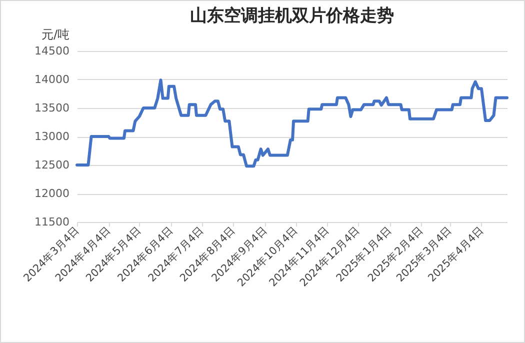 This screenshot has height=343, width=525. Describe the element at coordinates (52, 136) in the screenshot. I see `y-tick-label: 13000` at that location.